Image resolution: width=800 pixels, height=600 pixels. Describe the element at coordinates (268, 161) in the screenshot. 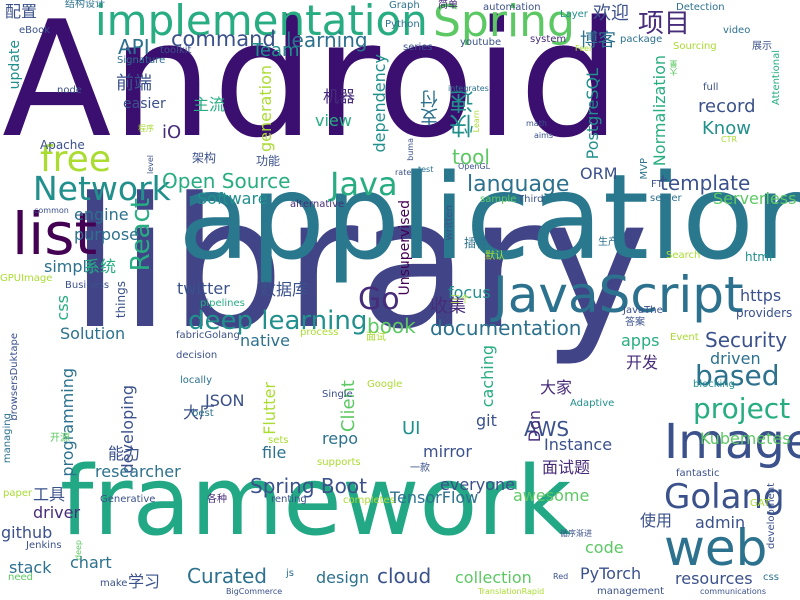

I see `word-cloud-word: 功能` at that location.